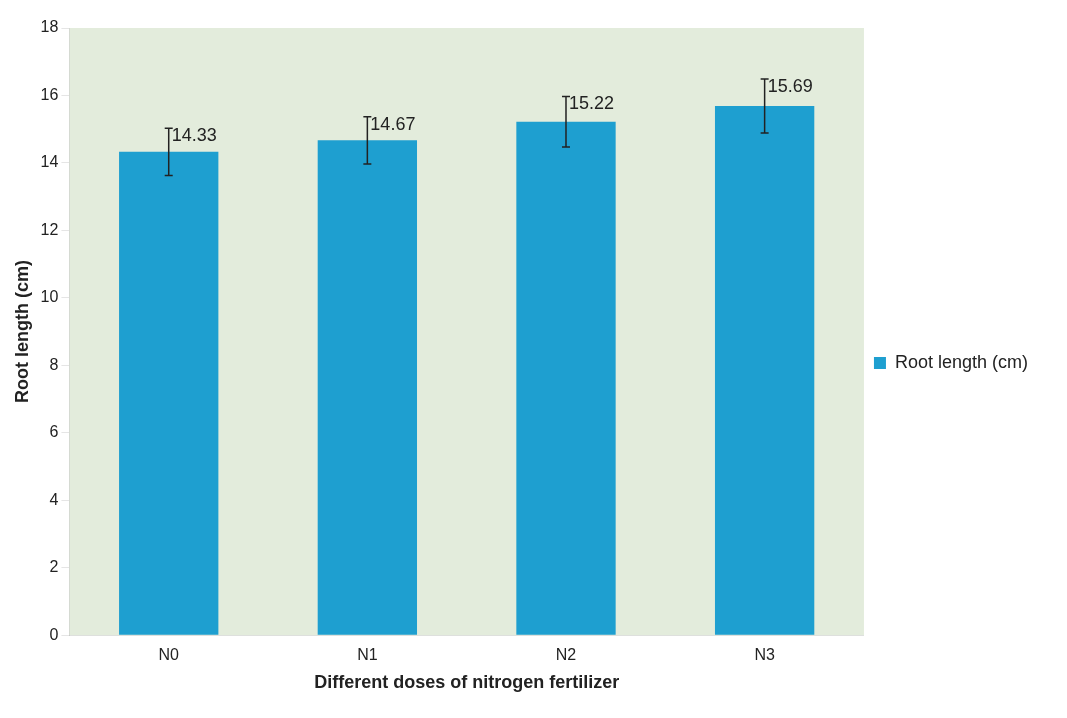 This screenshot has width=1067, height=718. I want to click on y-tick-label: 16, so click(49, 94).